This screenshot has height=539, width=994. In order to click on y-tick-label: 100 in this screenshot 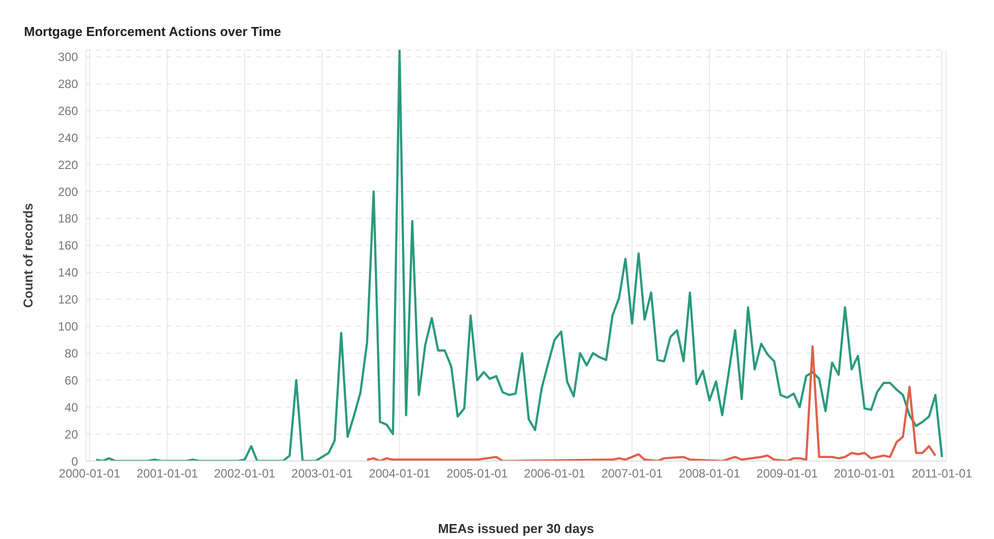, I will do `click(68, 327)`.